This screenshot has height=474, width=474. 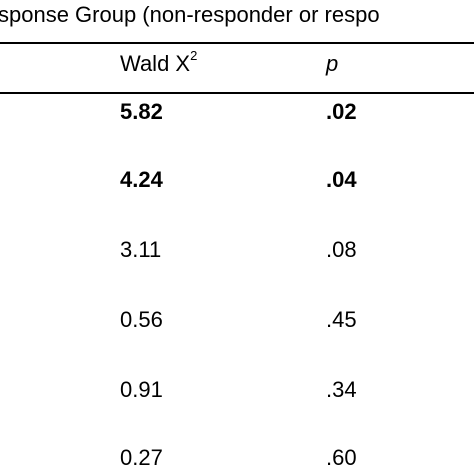 I want to click on row-4-p: .45, so click(x=341, y=319).